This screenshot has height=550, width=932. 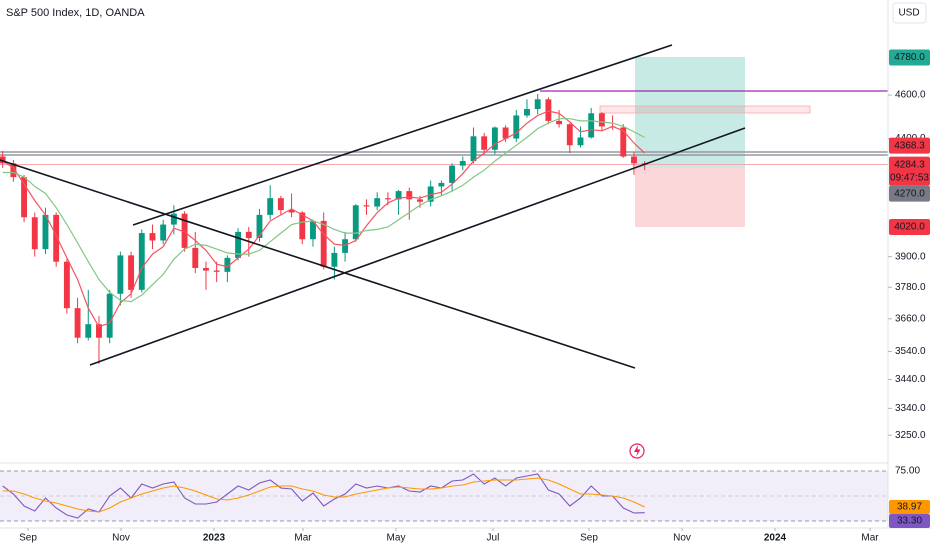 I want to click on price-tag-label: 4780.0, so click(x=909, y=57).